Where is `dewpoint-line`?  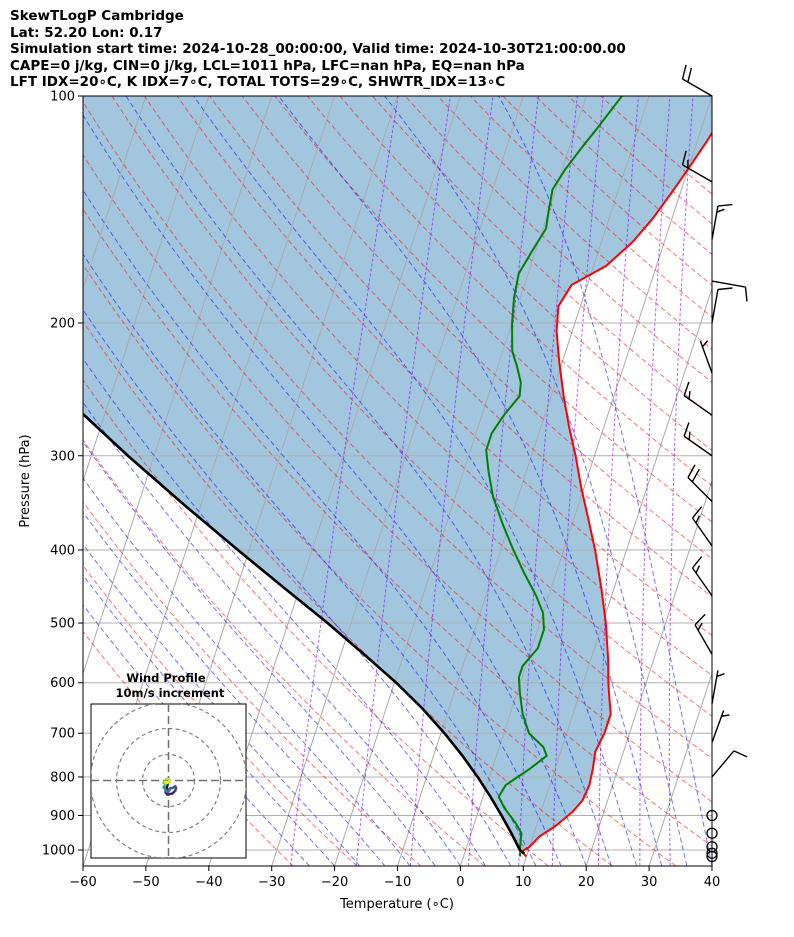
dewpoint-line is located at coordinates (554, 476).